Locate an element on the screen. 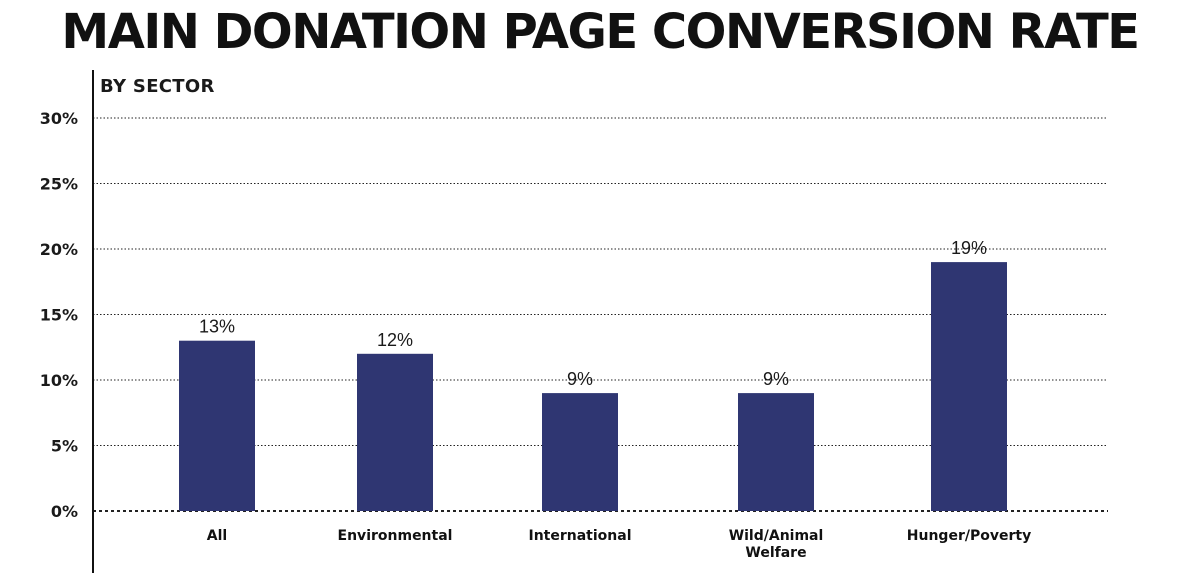 Image resolution: width=1200 pixels, height=573 pixels. data-label: 13% is located at coordinates (217, 327).